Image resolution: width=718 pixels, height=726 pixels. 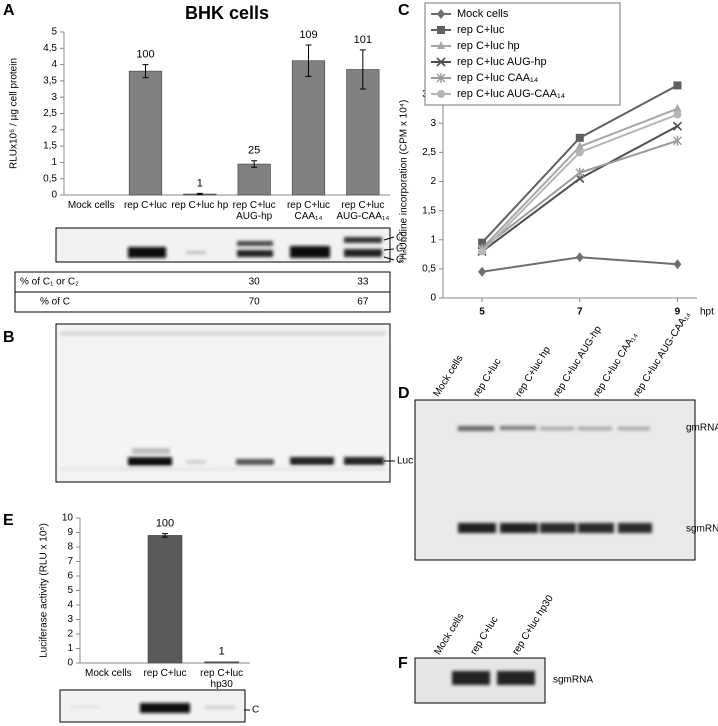 I want to click on percent-label: 1, so click(x=222, y=652).